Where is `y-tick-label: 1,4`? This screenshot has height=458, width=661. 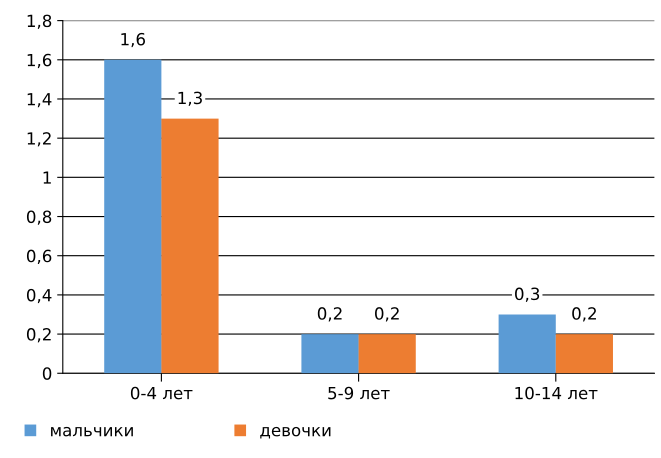
y-tick-label: 1,4 is located at coordinates (40, 100).